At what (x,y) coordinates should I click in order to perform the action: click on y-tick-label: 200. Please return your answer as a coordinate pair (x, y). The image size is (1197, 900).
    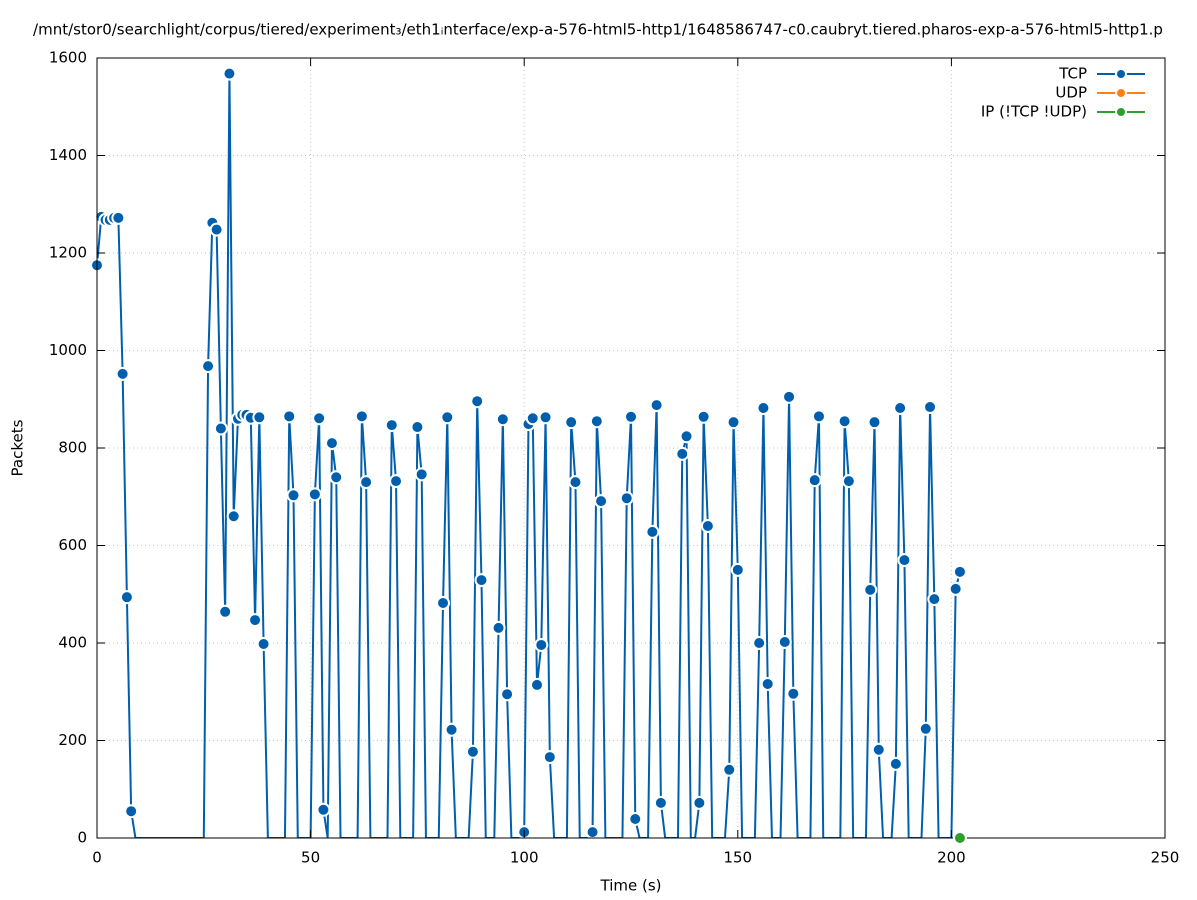
    Looking at the image, I should click on (72, 740).